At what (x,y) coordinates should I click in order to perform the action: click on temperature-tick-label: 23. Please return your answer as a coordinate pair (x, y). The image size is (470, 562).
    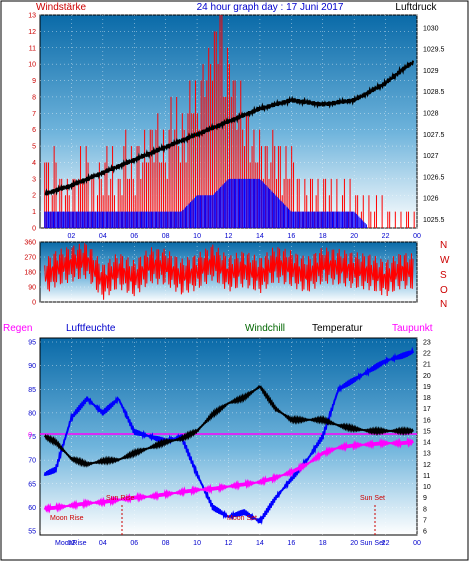
    Looking at the image, I should click on (427, 343).